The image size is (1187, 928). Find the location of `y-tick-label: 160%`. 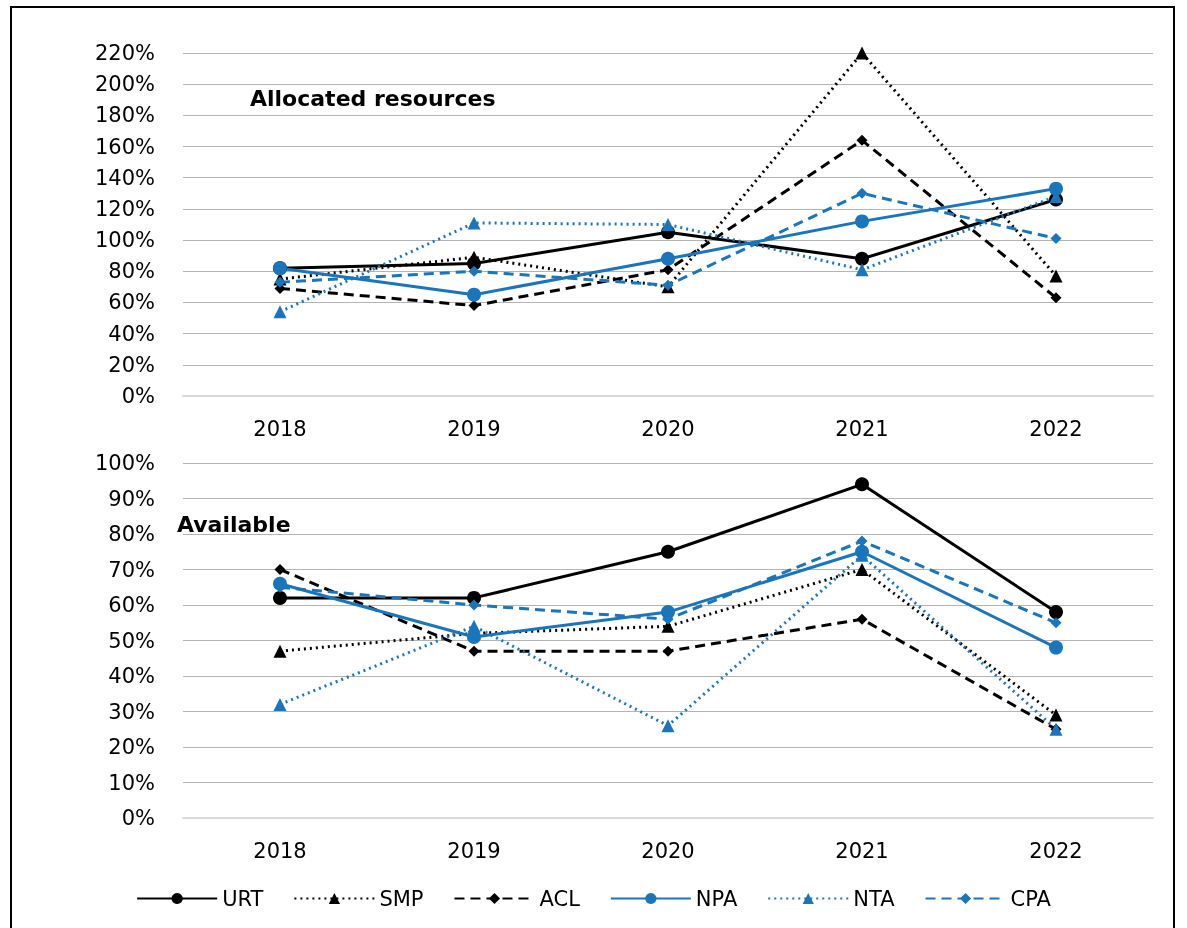

y-tick-label: 160% is located at coordinates (124, 146).